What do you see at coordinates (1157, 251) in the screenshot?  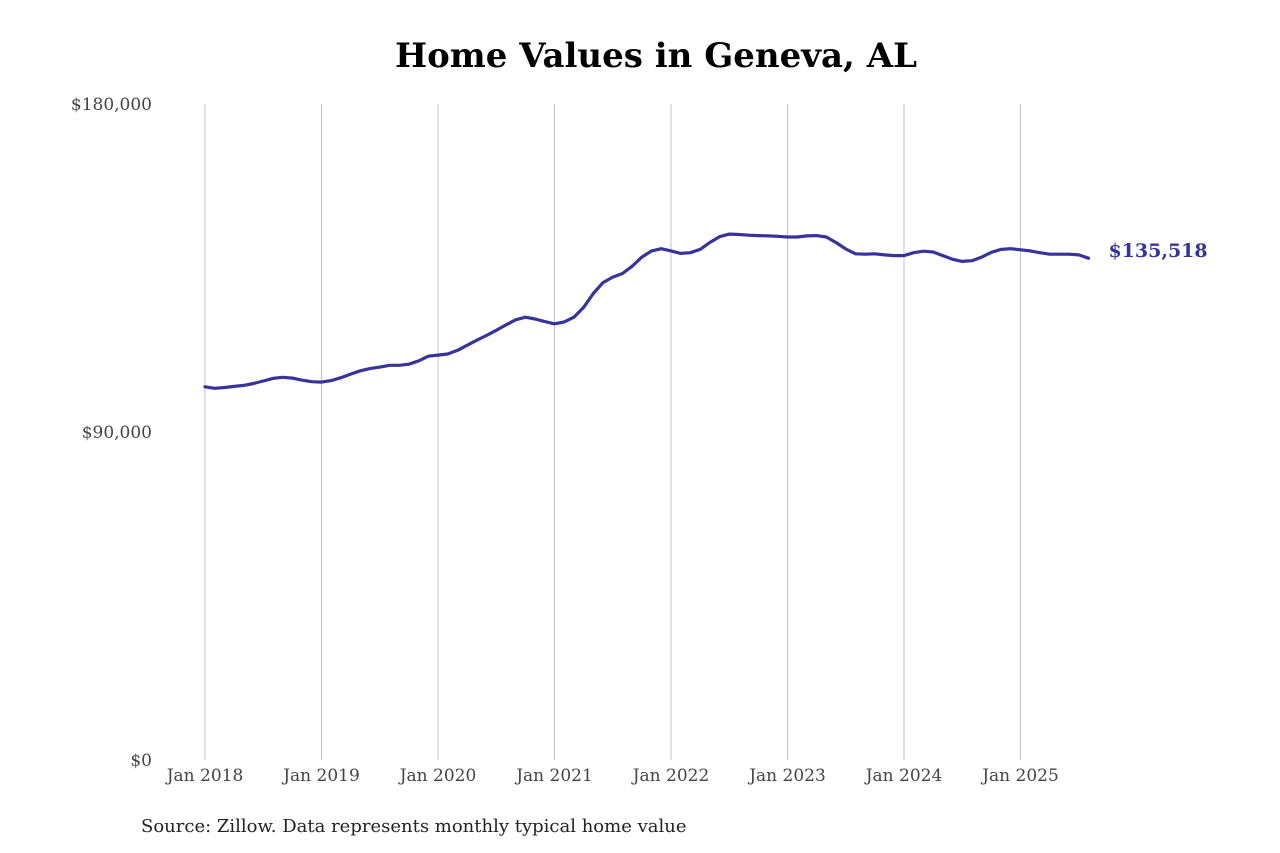 I see `end-value-label: $135,518` at bounding box center [1157, 251].